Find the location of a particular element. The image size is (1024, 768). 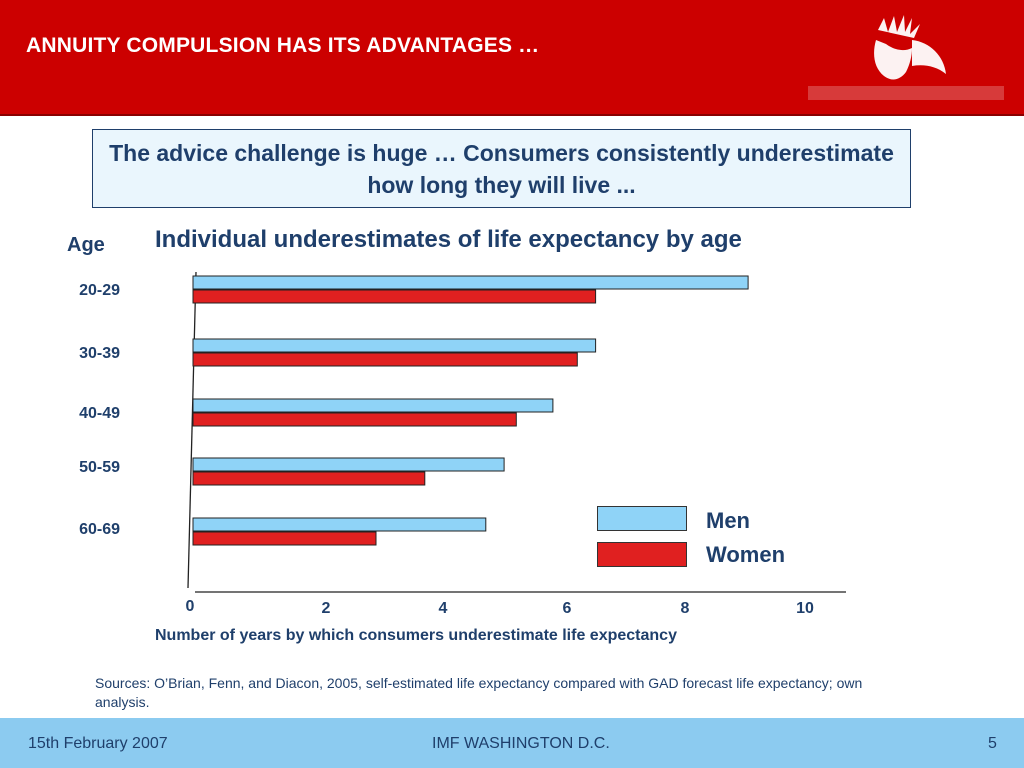

x-tick-label-0: 0 is located at coordinates (190, 606).